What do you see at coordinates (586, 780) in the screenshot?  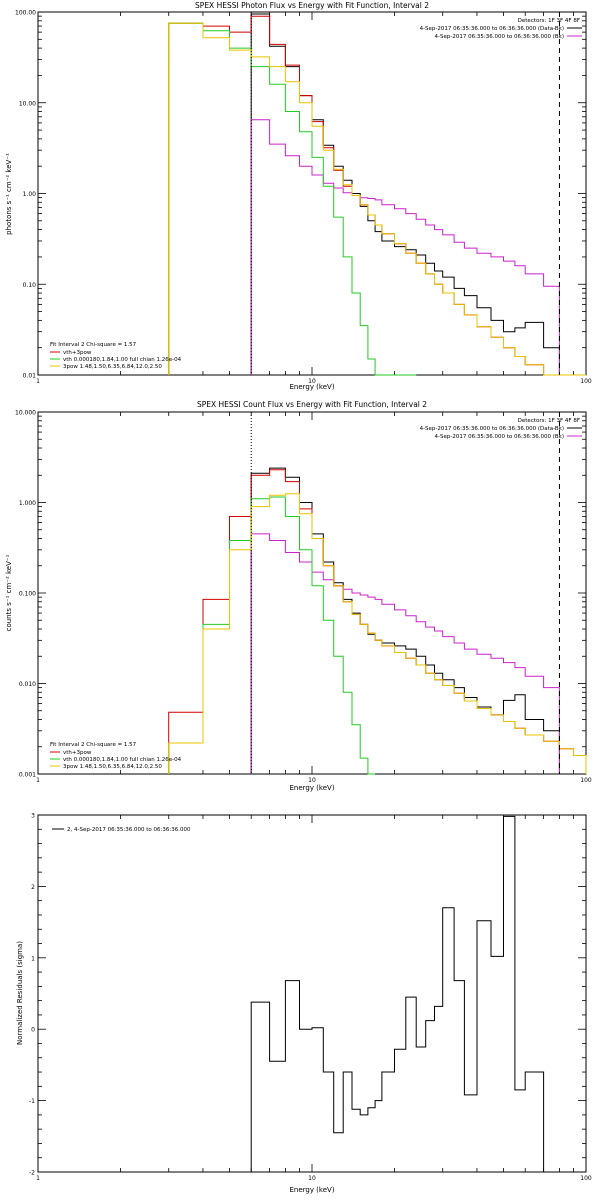 I see `count-x-tick-label: 100` at bounding box center [586, 780].